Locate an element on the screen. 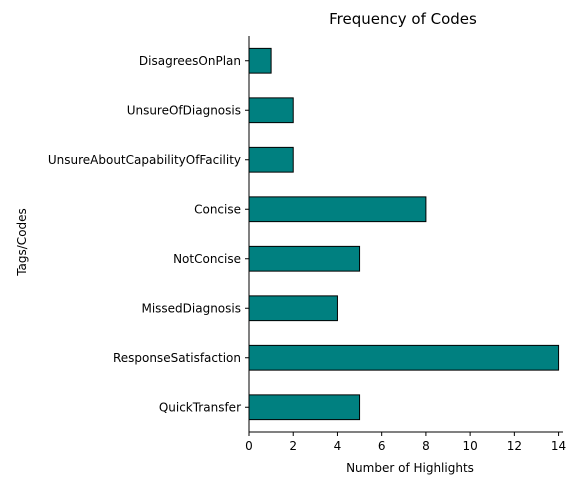 Image resolution: width=566 pixels, height=477 pixels. x-tick-label-6: 6 is located at coordinates (382, 446).